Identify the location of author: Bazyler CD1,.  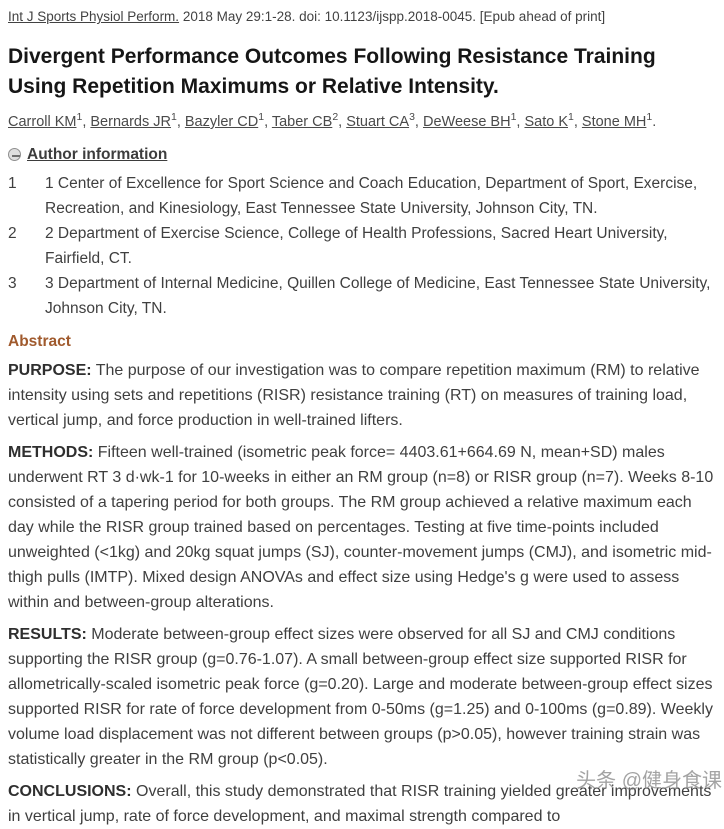
(228, 120).